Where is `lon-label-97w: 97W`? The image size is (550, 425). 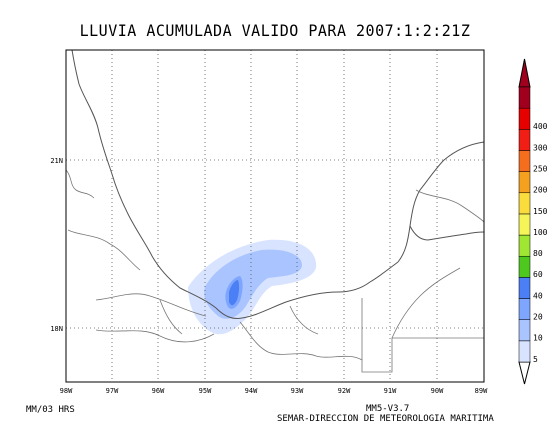
lon-label-97w: 97W is located at coordinates (112, 391).